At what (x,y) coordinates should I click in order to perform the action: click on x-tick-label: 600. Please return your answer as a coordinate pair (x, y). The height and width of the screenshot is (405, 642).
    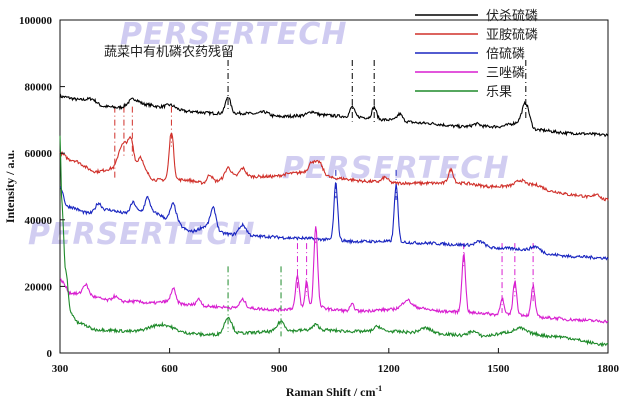
    Looking at the image, I should click on (169, 369).